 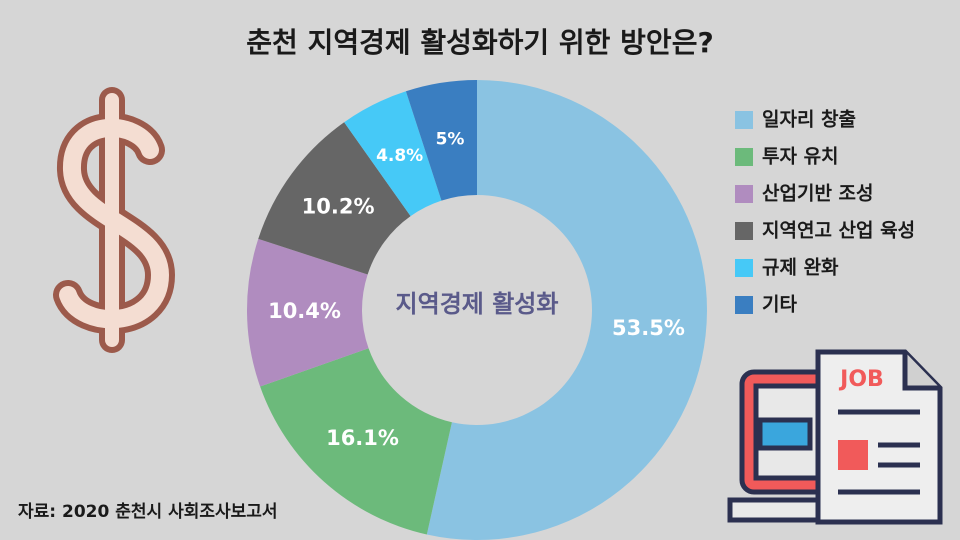 I want to click on legend-label: 투자 유치, so click(x=800, y=157).